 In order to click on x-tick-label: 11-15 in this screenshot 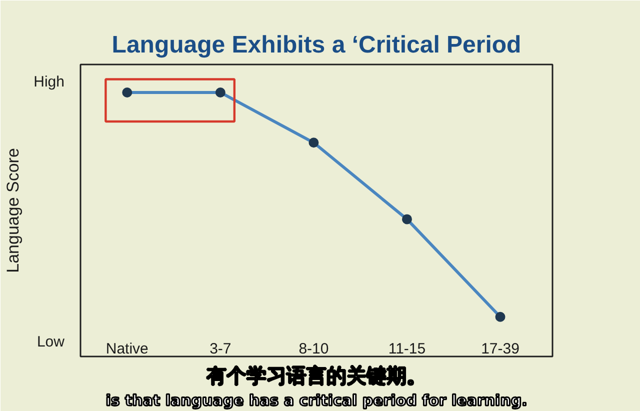, I will do `click(407, 349)`.